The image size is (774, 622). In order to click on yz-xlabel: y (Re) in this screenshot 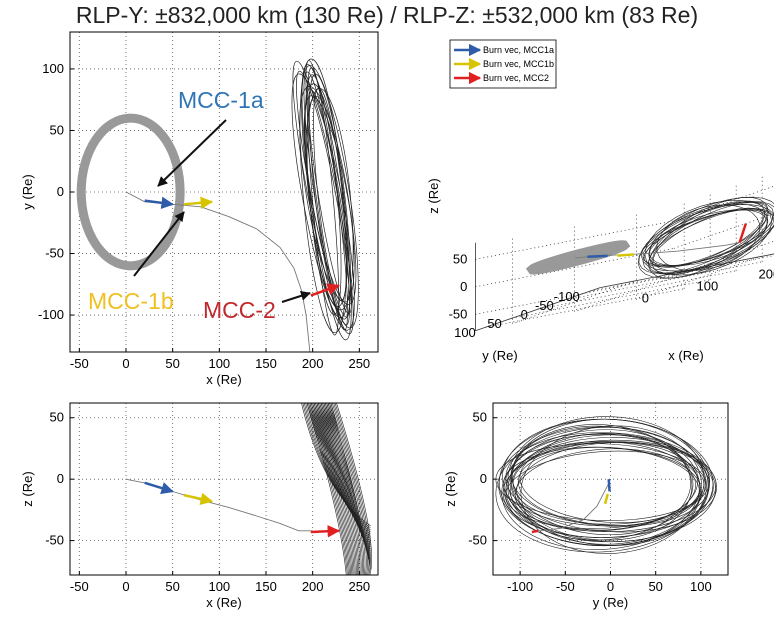, I will do `click(610, 602)`.